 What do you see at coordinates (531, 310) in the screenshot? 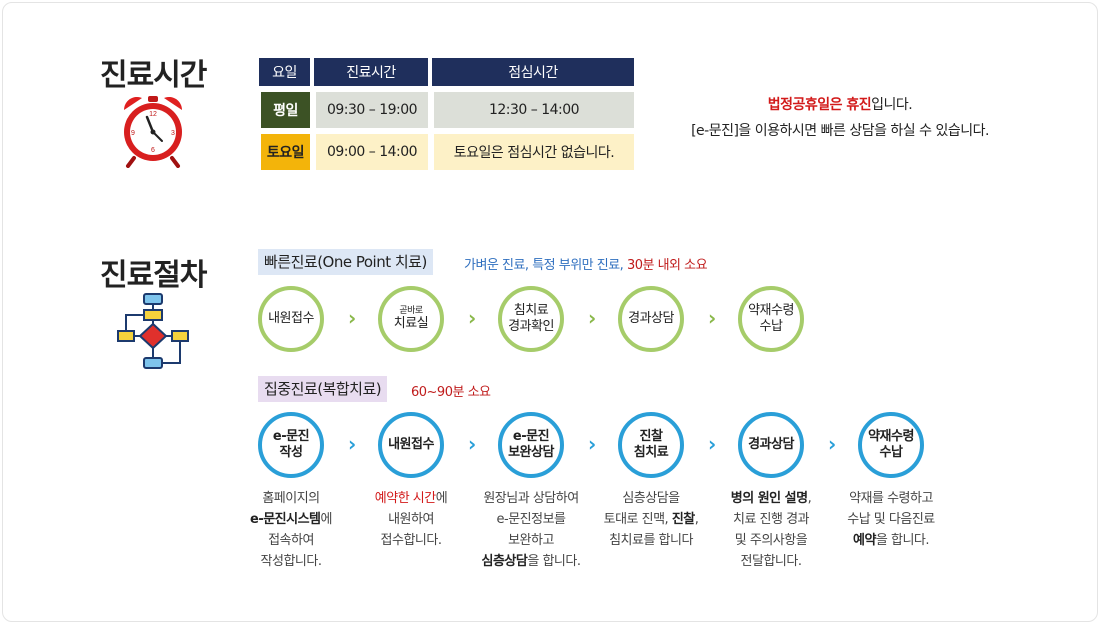
I see `step-label: 침치료` at bounding box center [531, 310].